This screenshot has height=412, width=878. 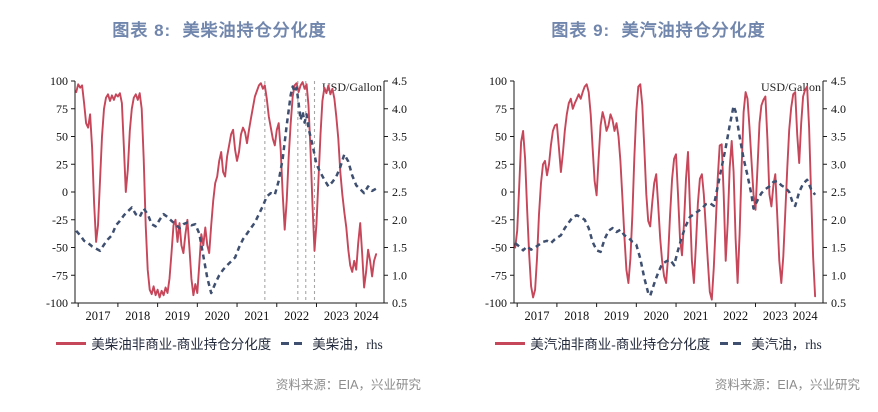 I want to click on legend-label-divergence: 美汽油非商业-商业持仓分化度, so click(x=620, y=344).